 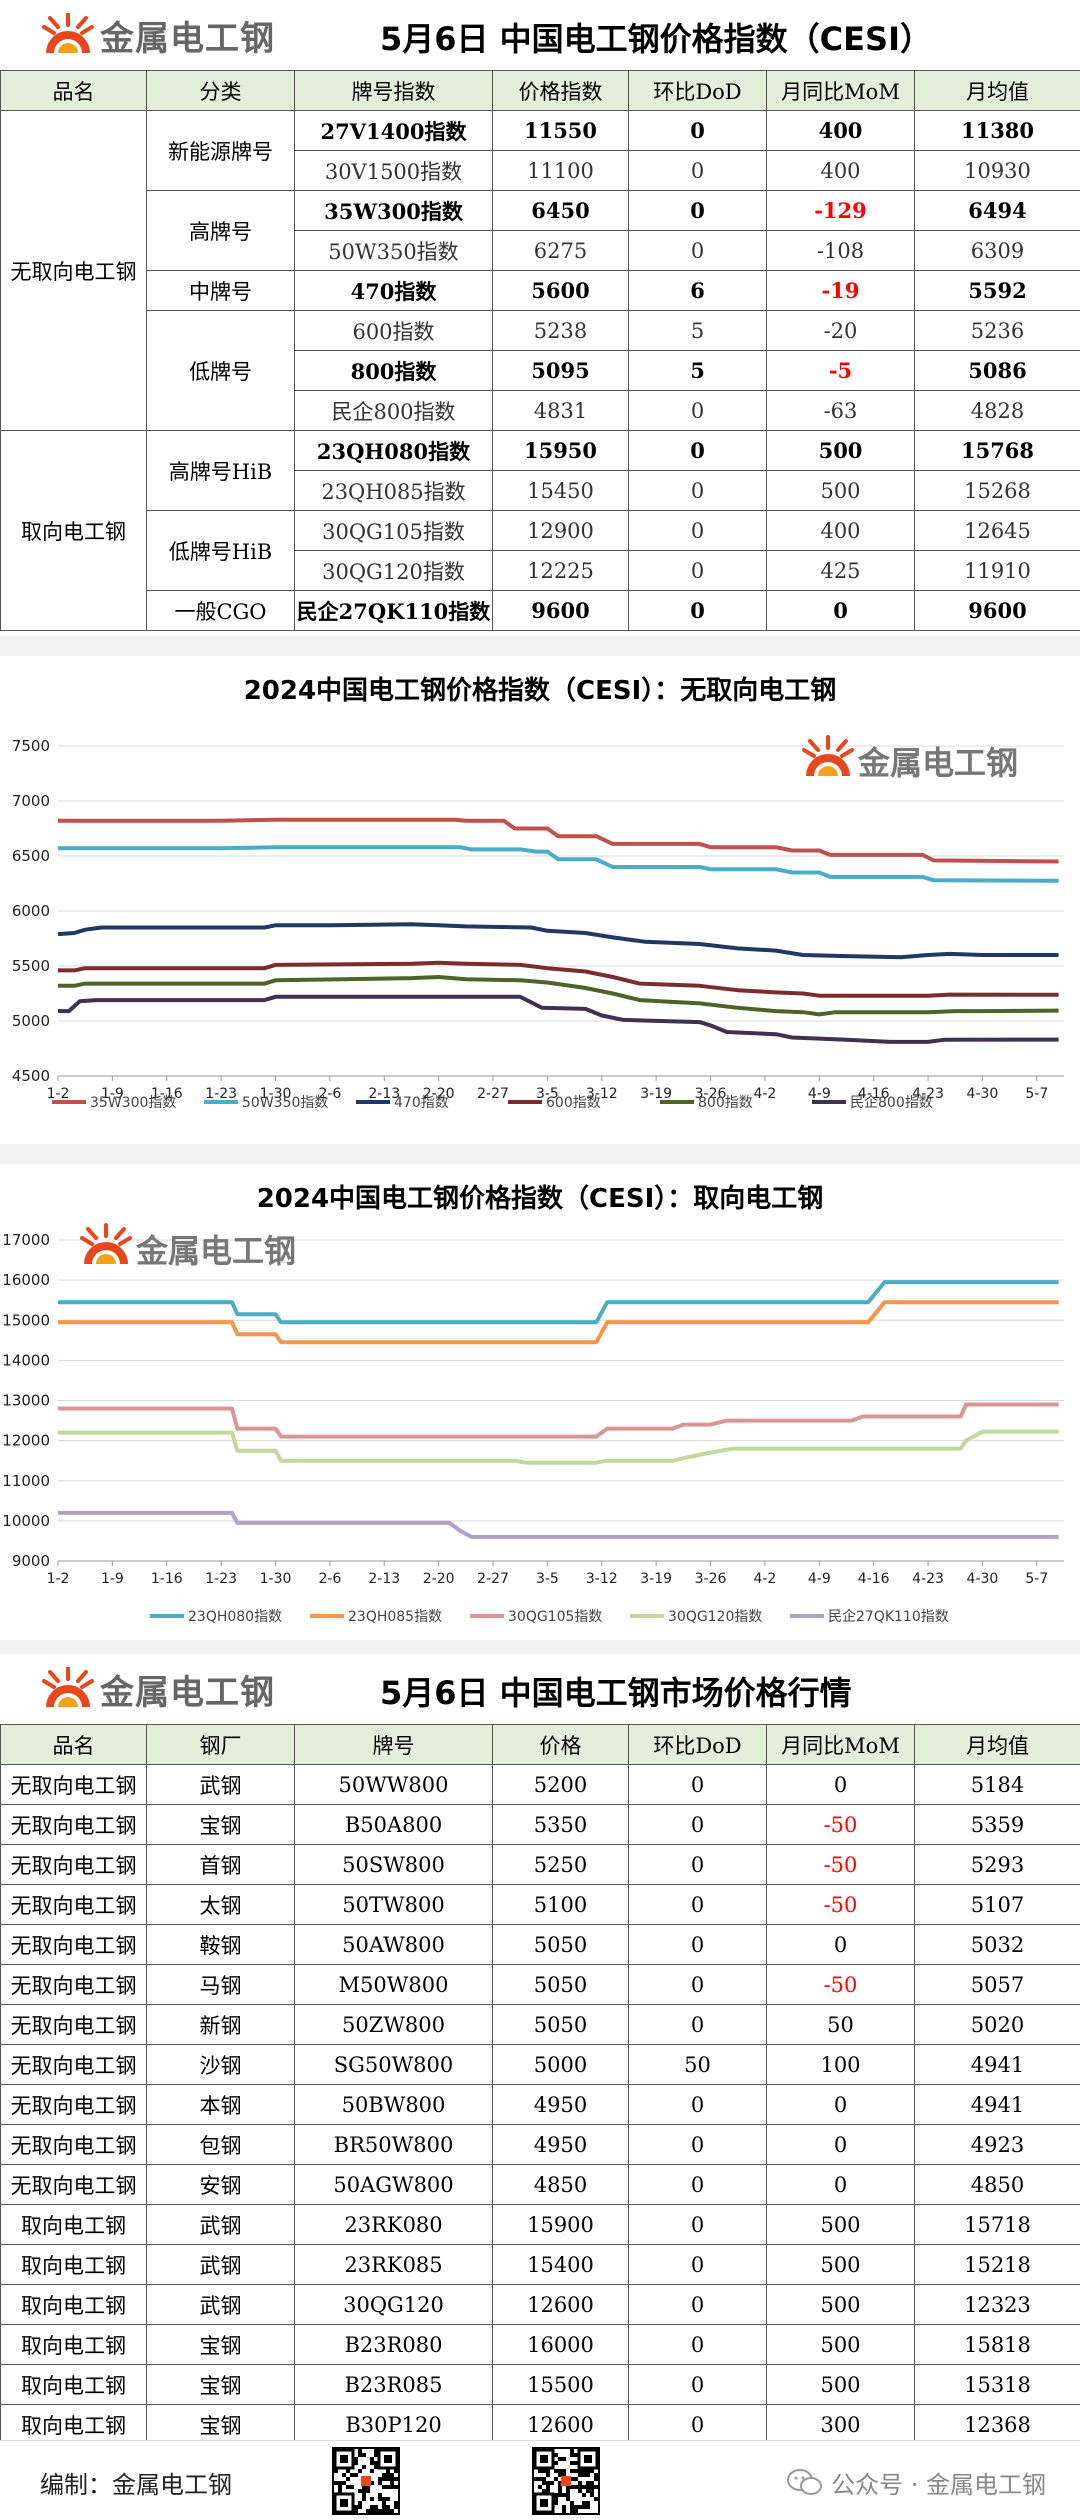 What do you see at coordinates (393, 1744) in the screenshot?
I see `column-header: 牌号` at bounding box center [393, 1744].